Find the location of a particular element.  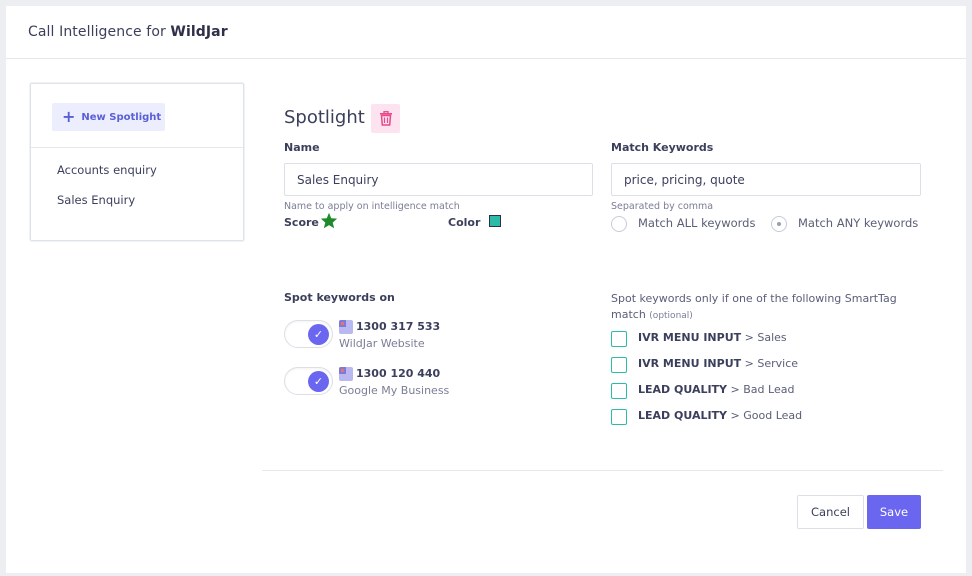

phone-number-2: 1300 120 440 is located at coordinates (398, 373).